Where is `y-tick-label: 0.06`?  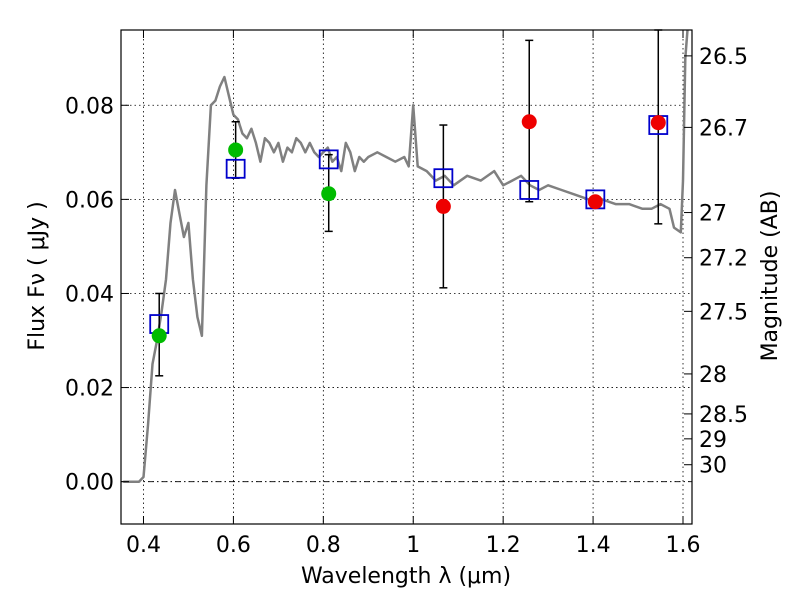
y-tick-label: 0.06 is located at coordinates (89, 200).